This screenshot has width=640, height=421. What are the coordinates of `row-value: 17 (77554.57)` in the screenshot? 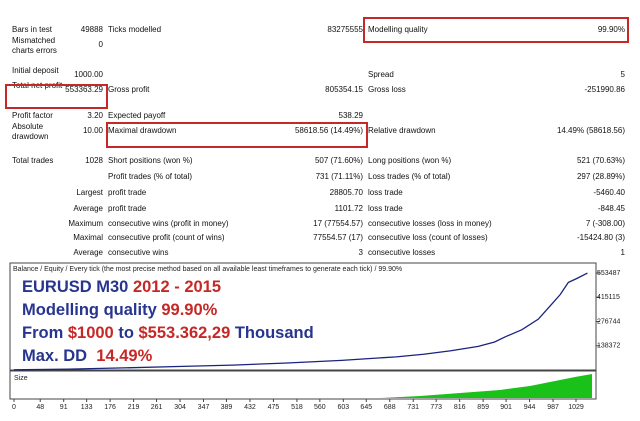 It's located at (338, 223).